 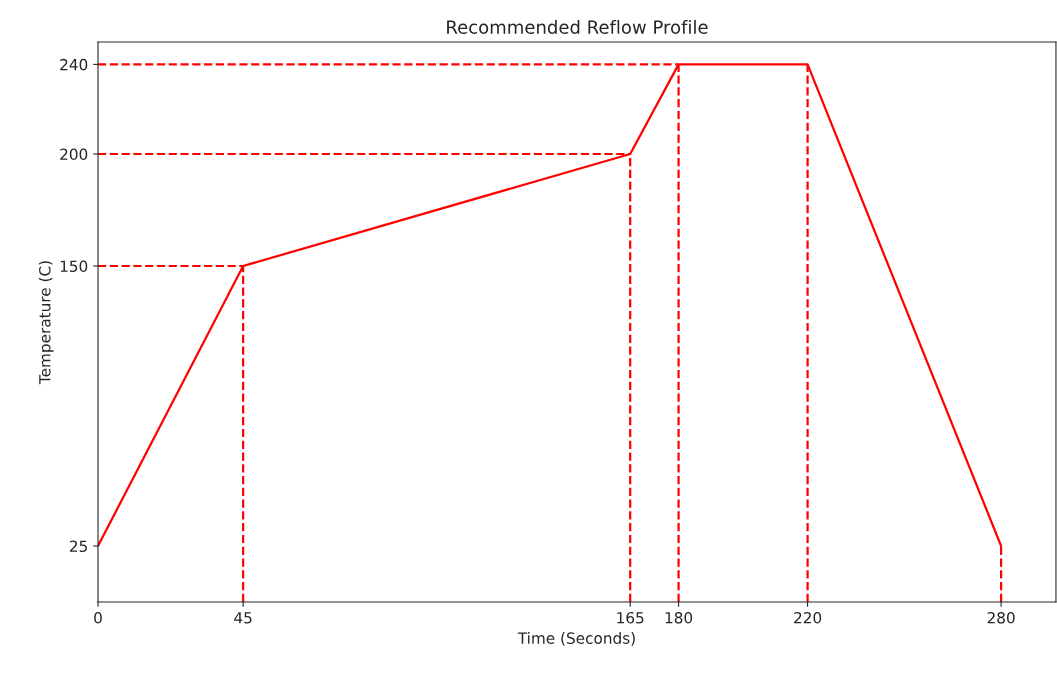 What do you see at coordinates (98, 617) in the screenshot?
I see `x-tick-label: 0` at bounding box center [98, 617].